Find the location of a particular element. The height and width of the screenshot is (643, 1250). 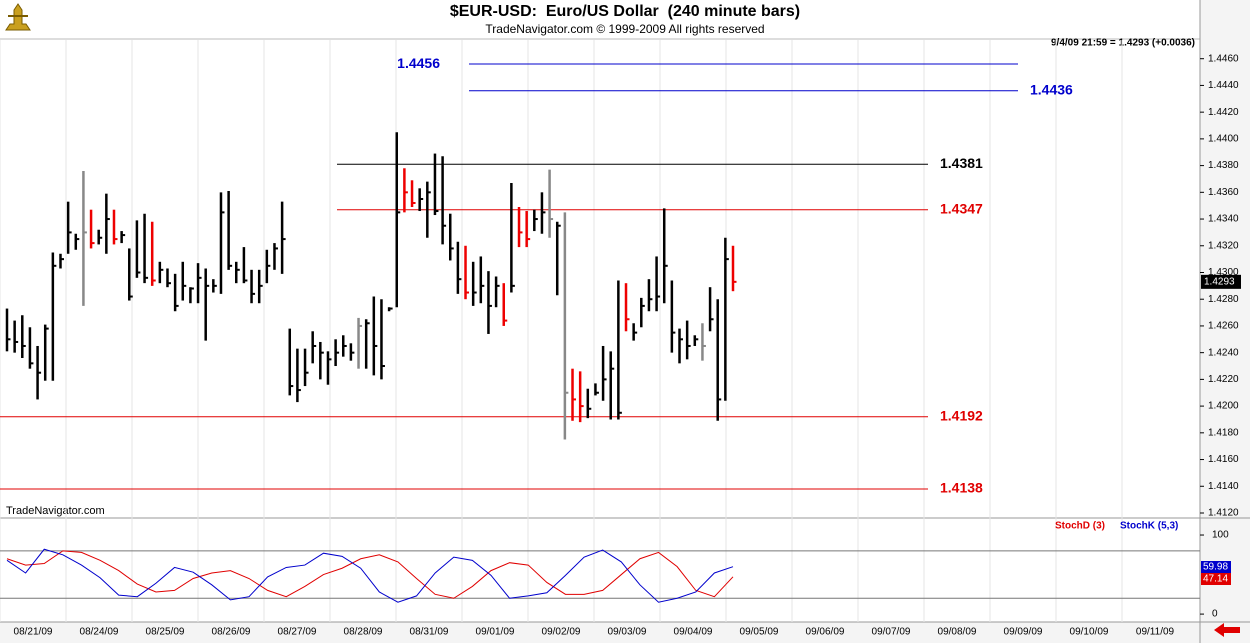

last-price-label: 1.4293 is located at coordinates (1219, 281).